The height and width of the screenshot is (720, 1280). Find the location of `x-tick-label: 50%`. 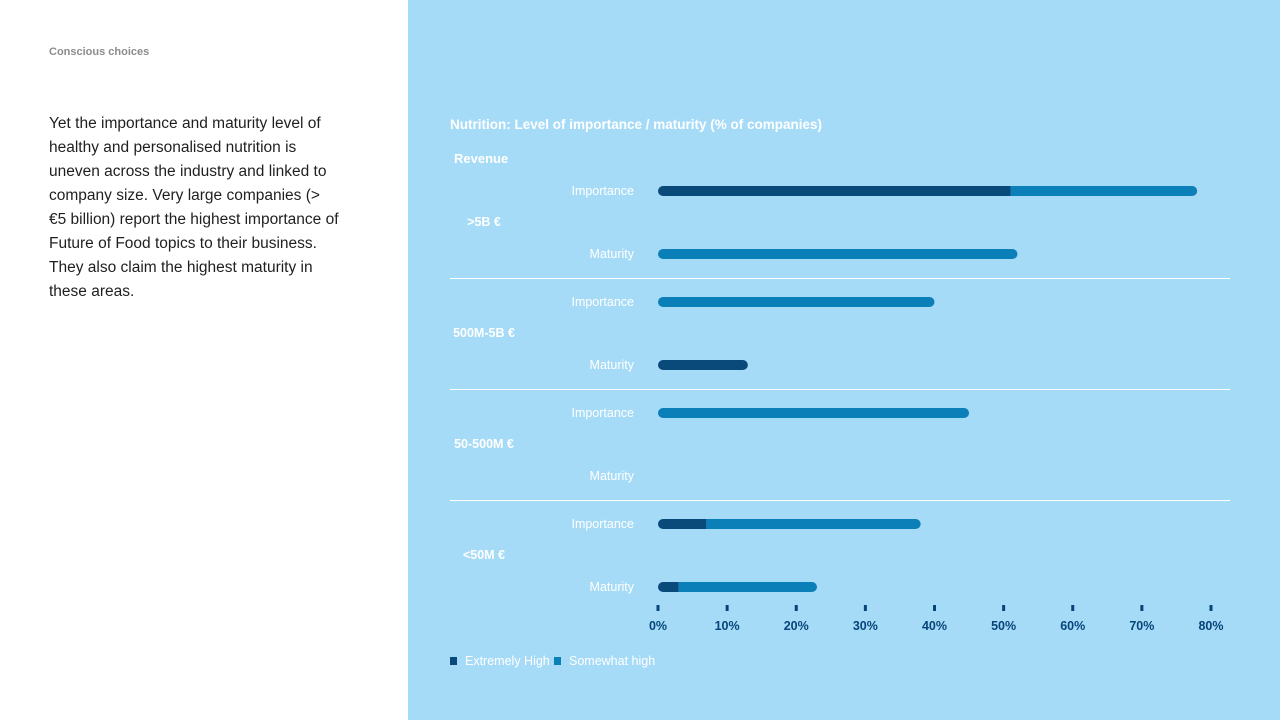

x-tick-label: 50% is located at coordinates (1003, 626).